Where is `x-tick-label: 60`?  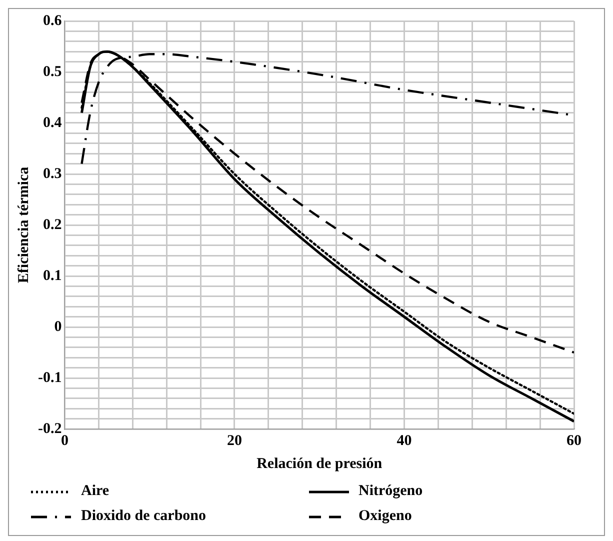 x-tick-label: 60 is located at coordinates (574, 440).